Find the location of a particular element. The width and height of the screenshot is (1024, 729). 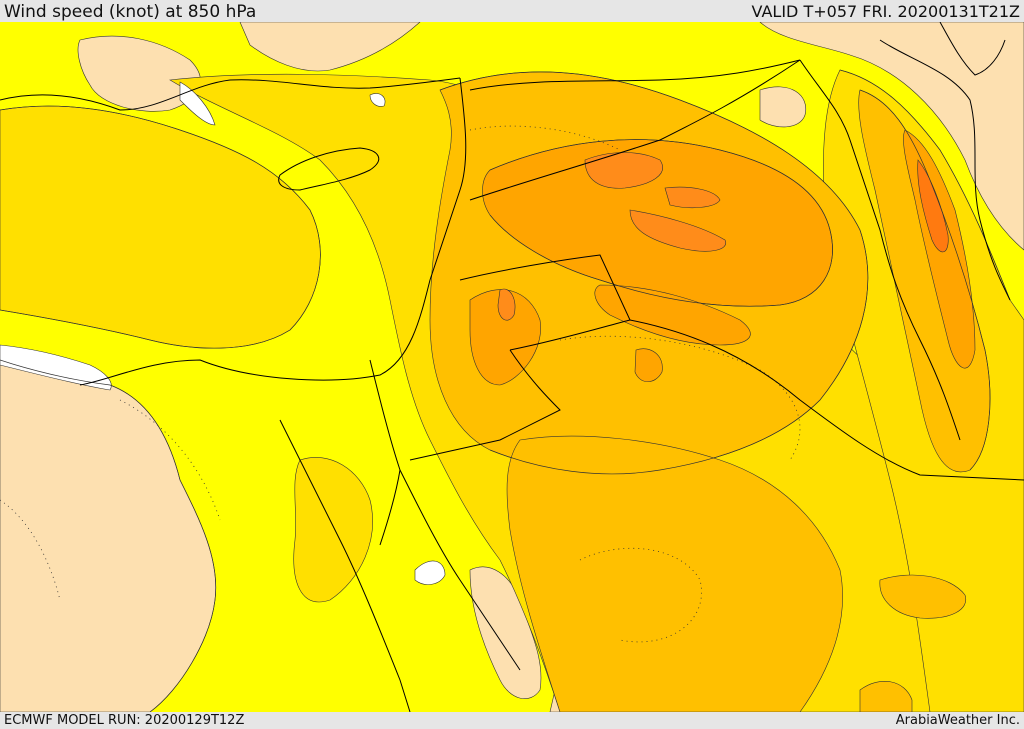

border-saudi-iraq is located at coordinates (766, 400).